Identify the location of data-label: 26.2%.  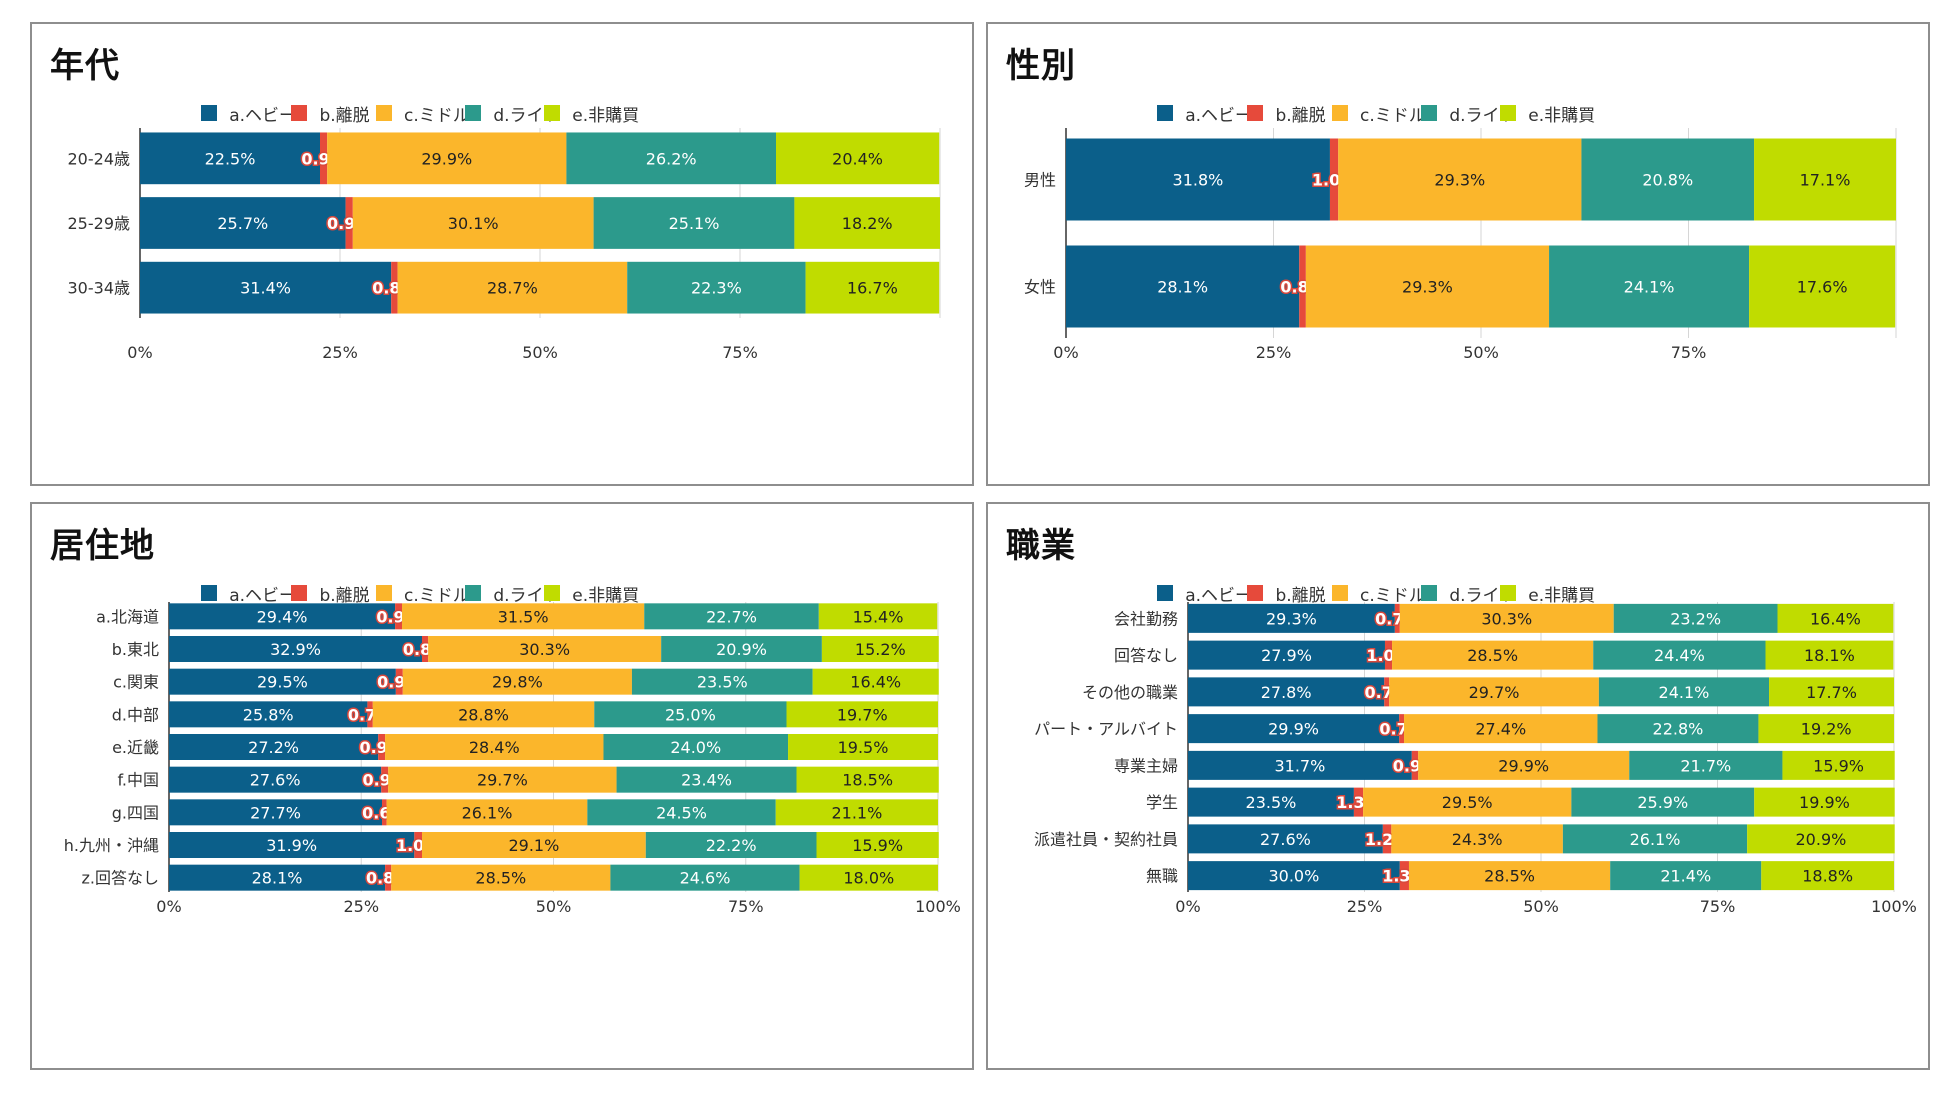
(671, 158).